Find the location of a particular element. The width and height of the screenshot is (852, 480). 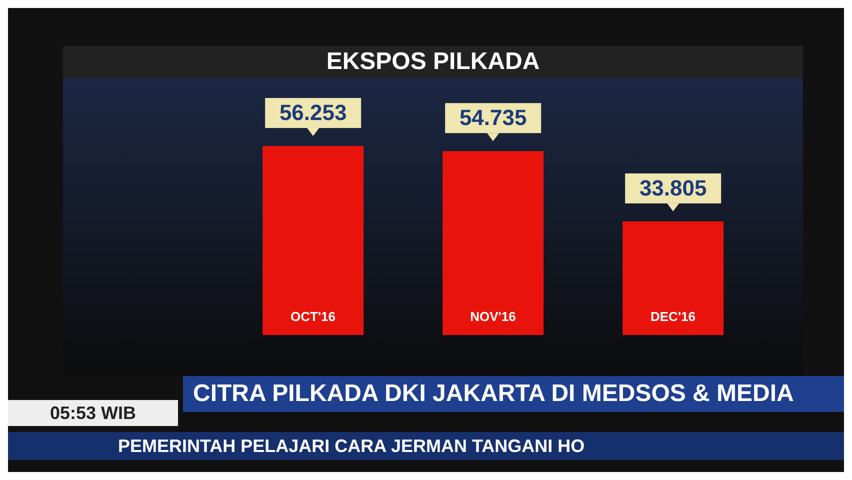

x-tick-label: OCT'16 is located at coordinates (313, 316).